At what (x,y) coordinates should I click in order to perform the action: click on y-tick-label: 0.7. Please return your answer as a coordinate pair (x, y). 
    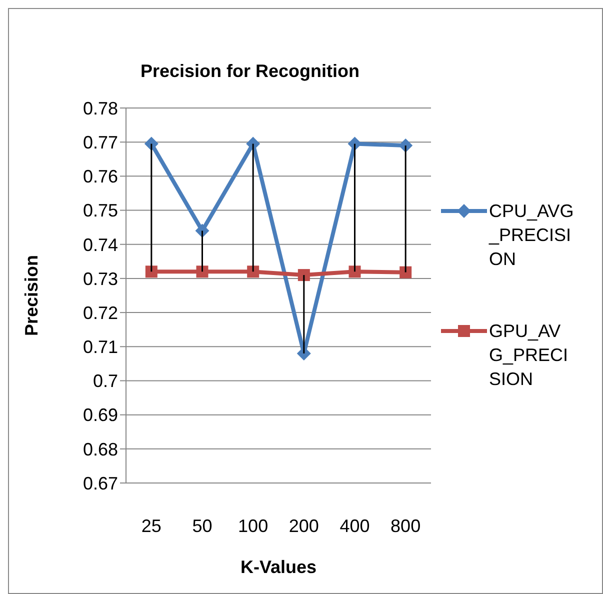
    Looking at the image, I should click on (105, 381).